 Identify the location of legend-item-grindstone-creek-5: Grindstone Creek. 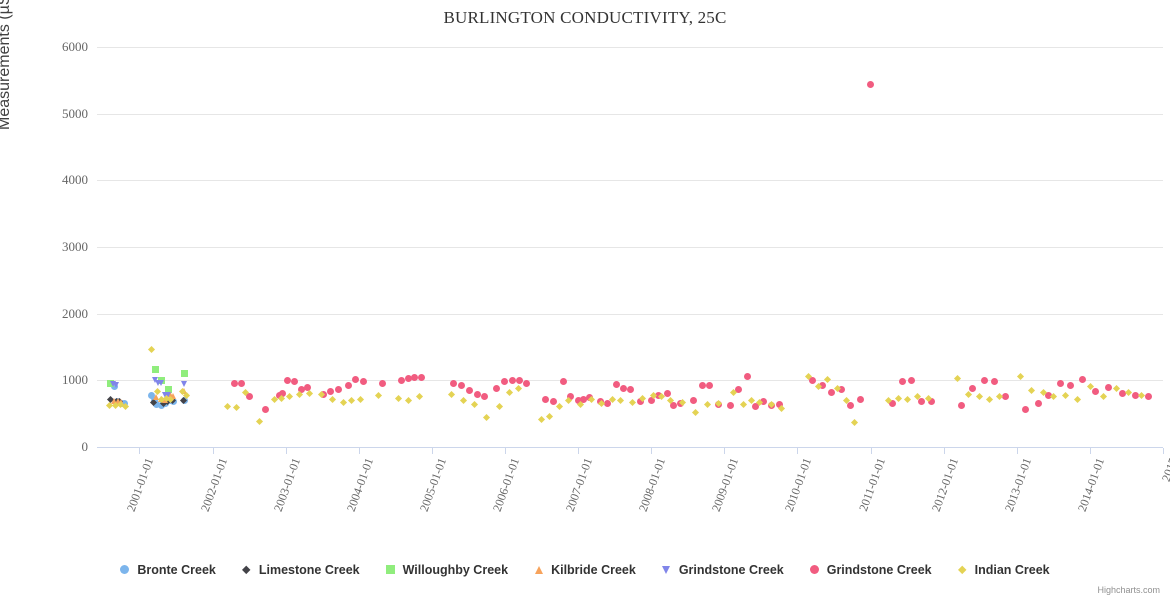
(870, 570).